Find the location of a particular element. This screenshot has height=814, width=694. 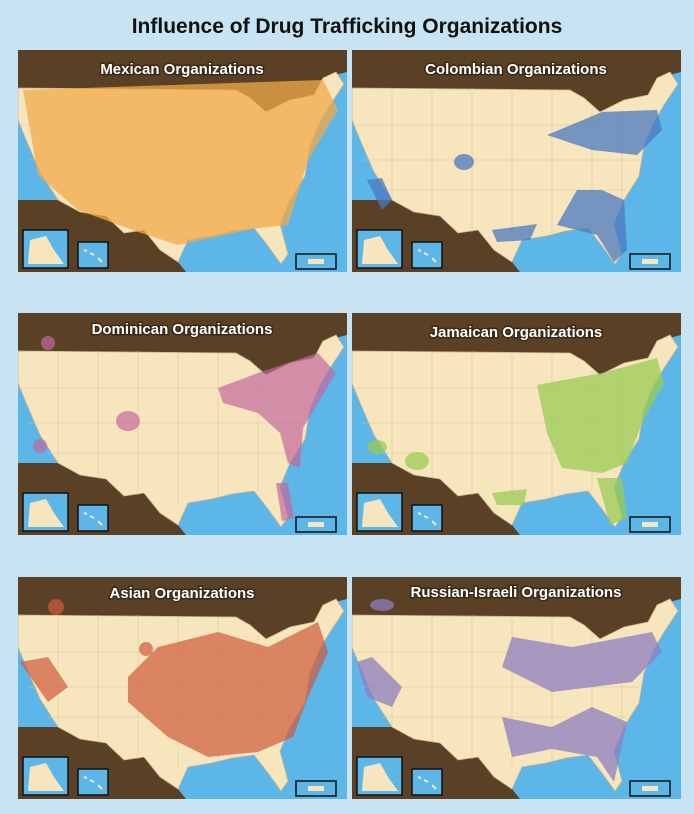

panel-title: Jamaican Organizations is located at coordinates (516, 332).